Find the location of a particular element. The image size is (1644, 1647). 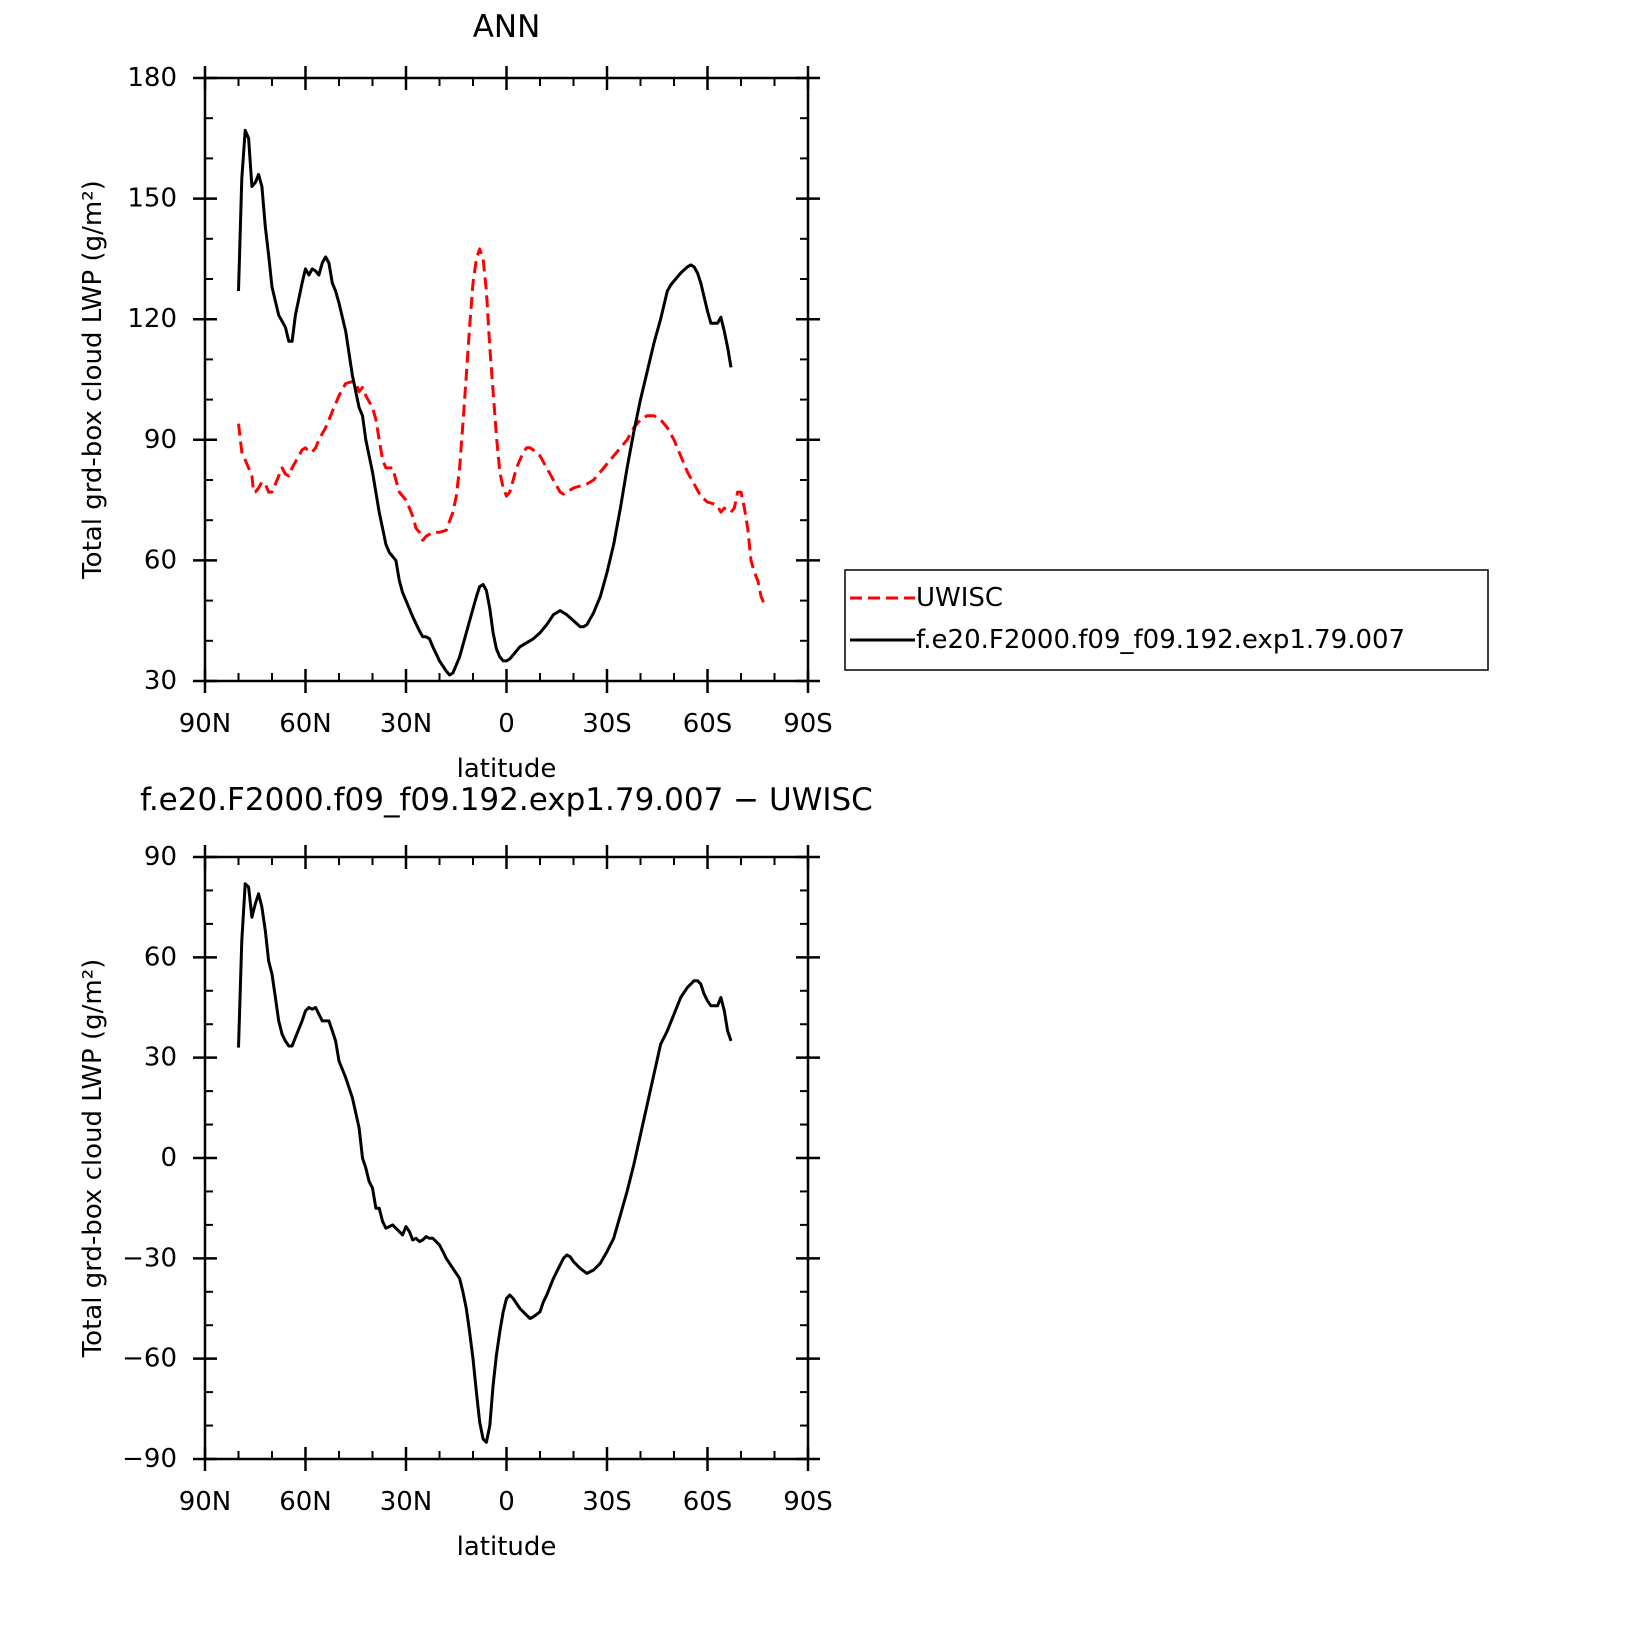

chart-title: ANN is located at coordinates (507, 27).